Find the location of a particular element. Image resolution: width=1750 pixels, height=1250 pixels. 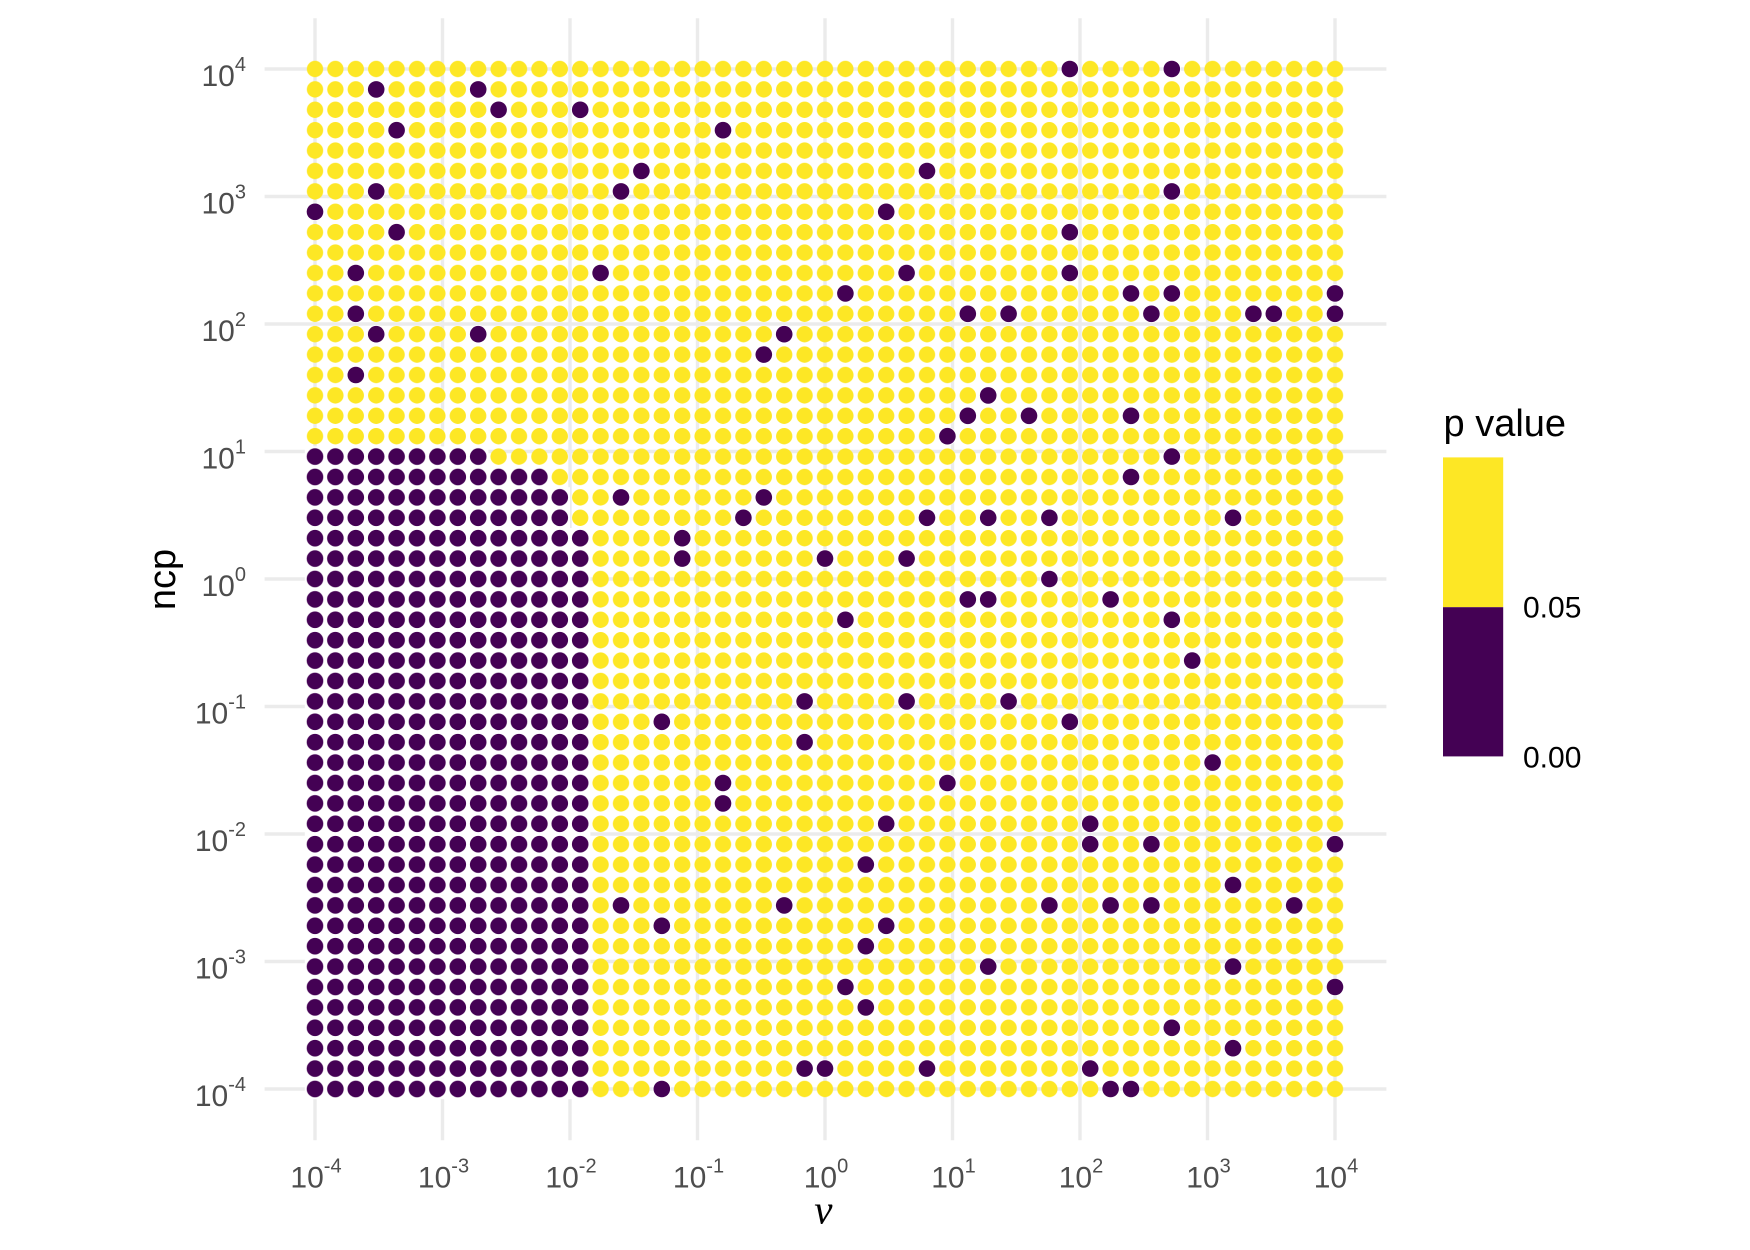

svg-text: p value is located at coordinates (1505, 424).